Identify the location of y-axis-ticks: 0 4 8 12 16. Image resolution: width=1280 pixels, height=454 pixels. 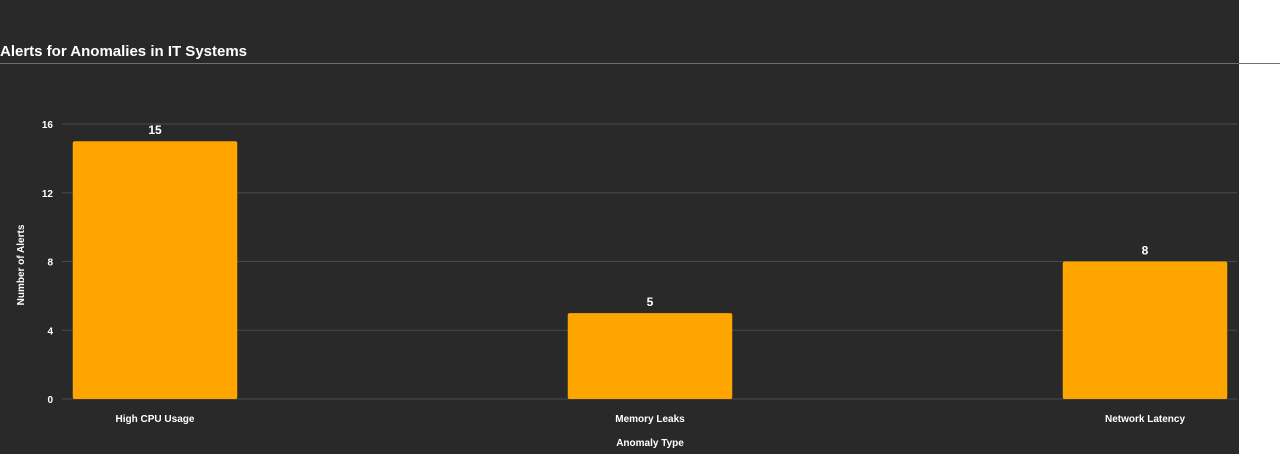
(48, 263).